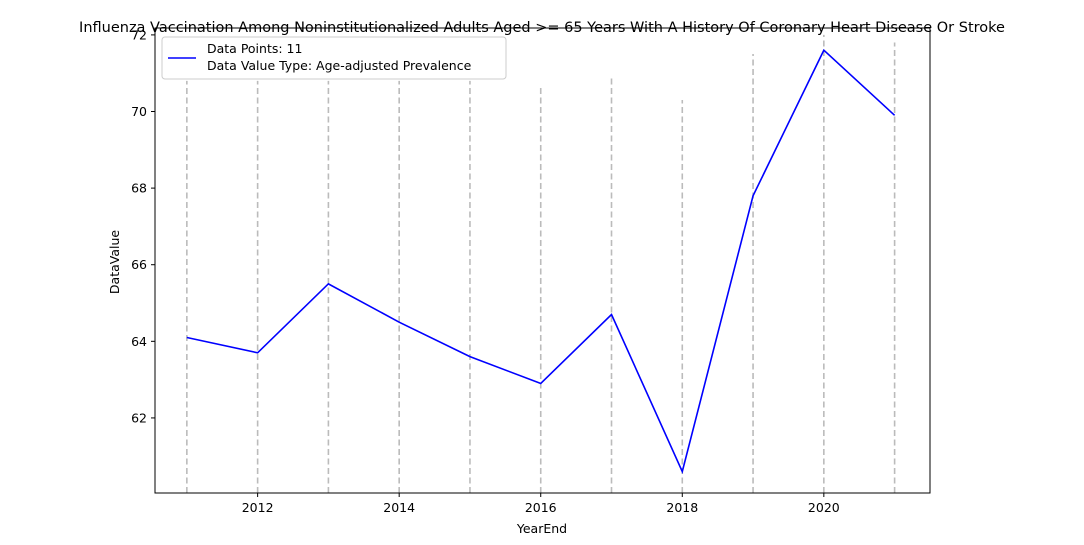  I want to click on y-tick-label: 62, so click(139, 417).